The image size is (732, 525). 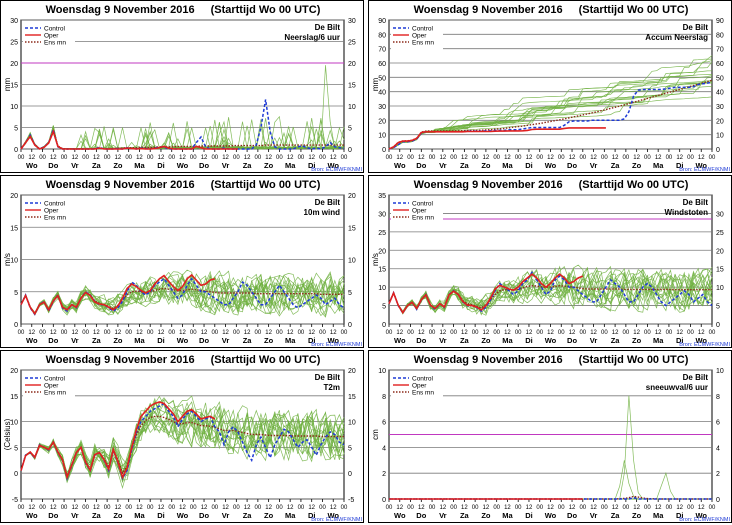 I want to click on y-tick-label: 10, so click(x=382, y=136).